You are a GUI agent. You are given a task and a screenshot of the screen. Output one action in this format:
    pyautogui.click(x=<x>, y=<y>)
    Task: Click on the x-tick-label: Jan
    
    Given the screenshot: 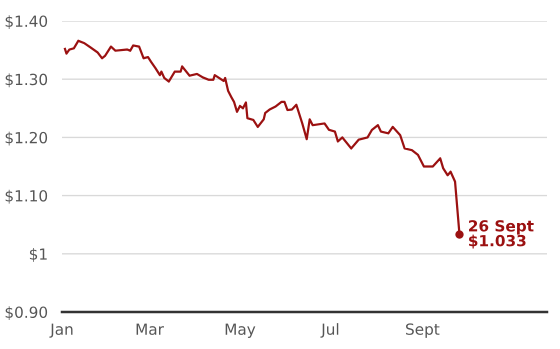 What is the action you would take?
    pyautogui.click(x=60, y=331)
    